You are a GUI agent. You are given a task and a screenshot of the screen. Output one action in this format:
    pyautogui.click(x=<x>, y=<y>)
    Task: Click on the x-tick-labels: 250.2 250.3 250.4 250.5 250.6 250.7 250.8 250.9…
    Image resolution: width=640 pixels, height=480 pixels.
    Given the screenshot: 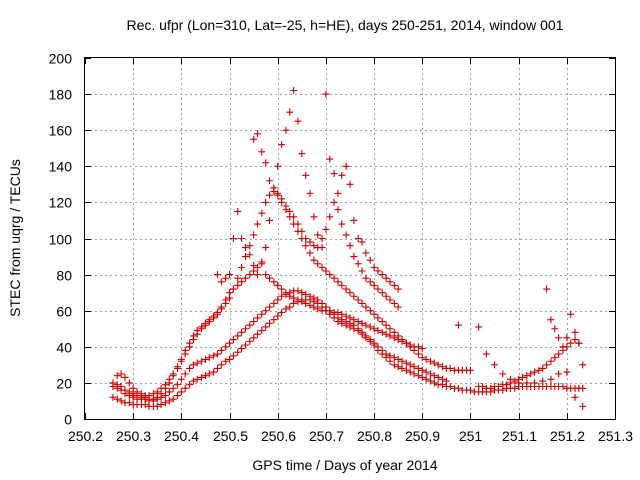 What is the action you would take?
    pyautogui.click(x=350, y=436)
    